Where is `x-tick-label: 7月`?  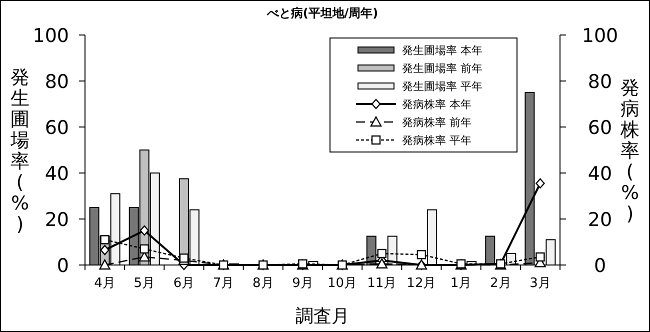 x-tick-label: 7月 is located at coordinates (223, 283).